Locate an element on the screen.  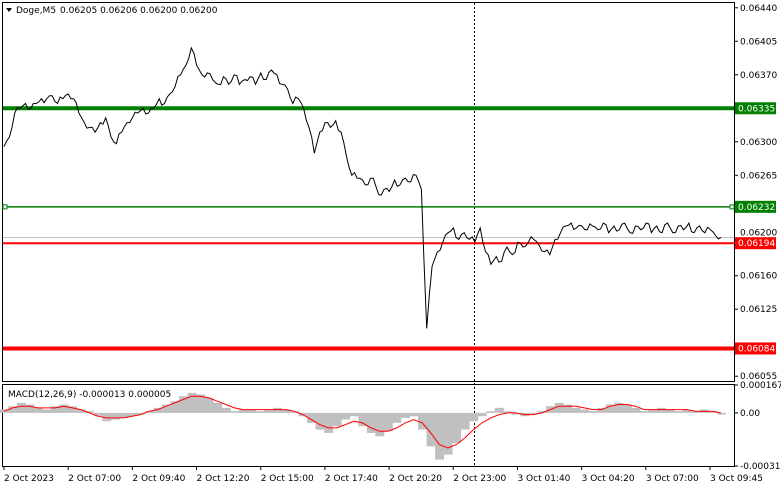
macd-tick-label: -0.000318 is located at coordinates (760, 467).